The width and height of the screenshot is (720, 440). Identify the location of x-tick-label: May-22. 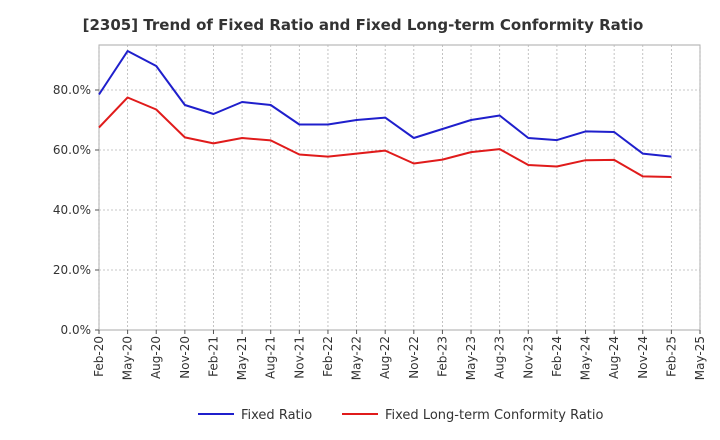
(357, 358).